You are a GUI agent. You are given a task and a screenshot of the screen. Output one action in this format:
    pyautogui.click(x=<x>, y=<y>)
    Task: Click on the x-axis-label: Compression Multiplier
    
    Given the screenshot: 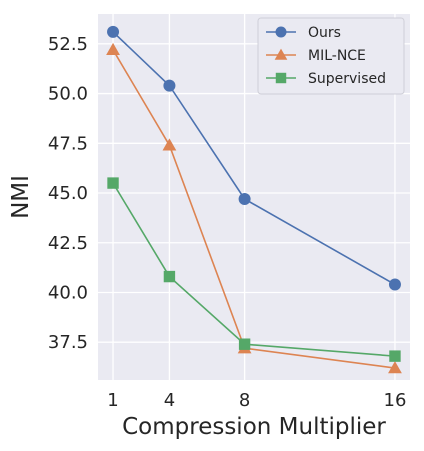 What is the action you would take?
    pyautogui.click(x=254, y=427)
    